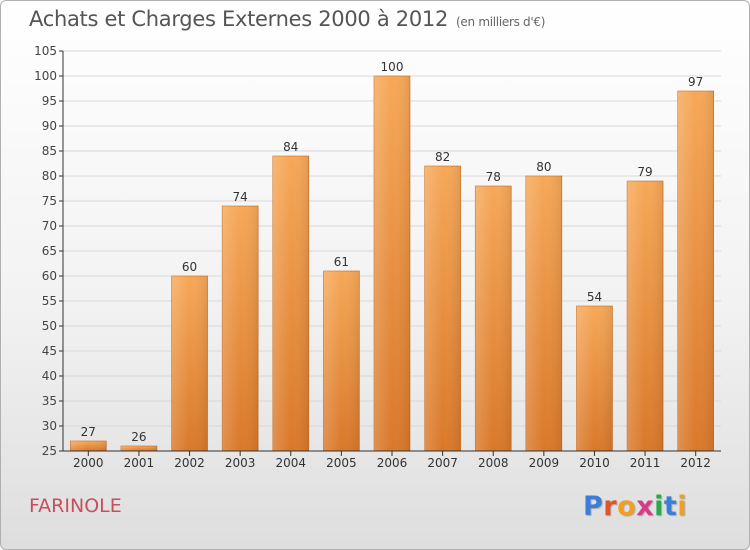 The height and width of the screenshot is (550, 750). Describe the element at coordinates (610, 506) in the screenshot. I see `logo-letter: r` at that location.